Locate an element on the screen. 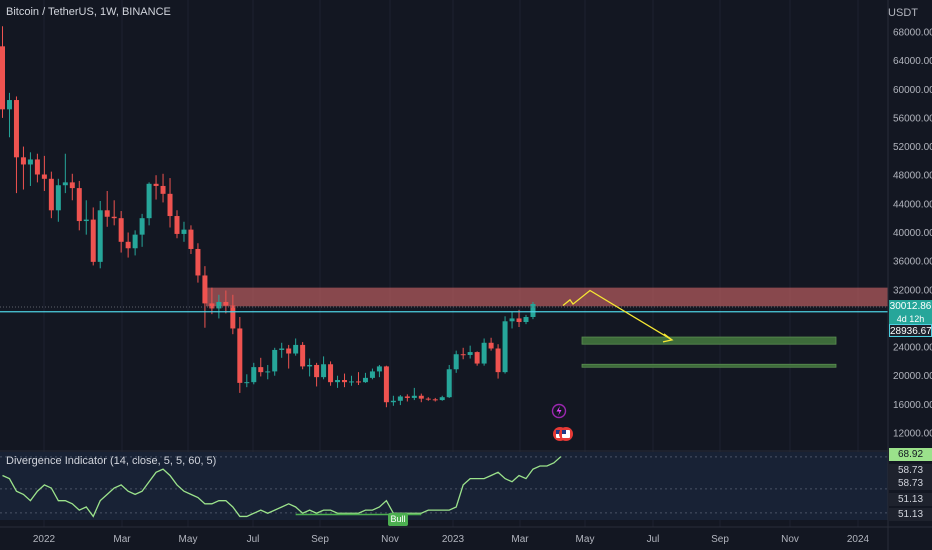 Image resolution: width=932 pixels, height=550 pixels. current-price-value: 30012.86 is located at coordinates (910, 306).